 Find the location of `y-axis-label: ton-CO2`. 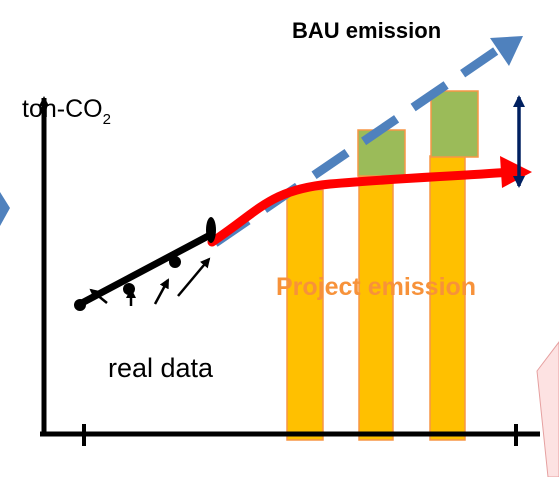

y-axis-label: ton-CO2 is located at coordinates (66, 111).